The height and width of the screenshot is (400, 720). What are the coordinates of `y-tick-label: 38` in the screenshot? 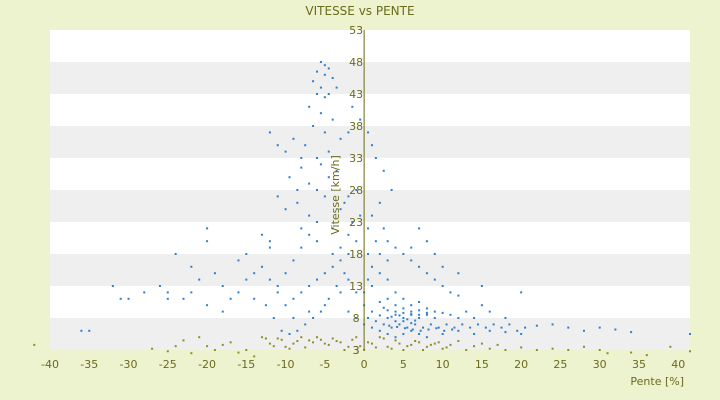 It's located at (356, 126).